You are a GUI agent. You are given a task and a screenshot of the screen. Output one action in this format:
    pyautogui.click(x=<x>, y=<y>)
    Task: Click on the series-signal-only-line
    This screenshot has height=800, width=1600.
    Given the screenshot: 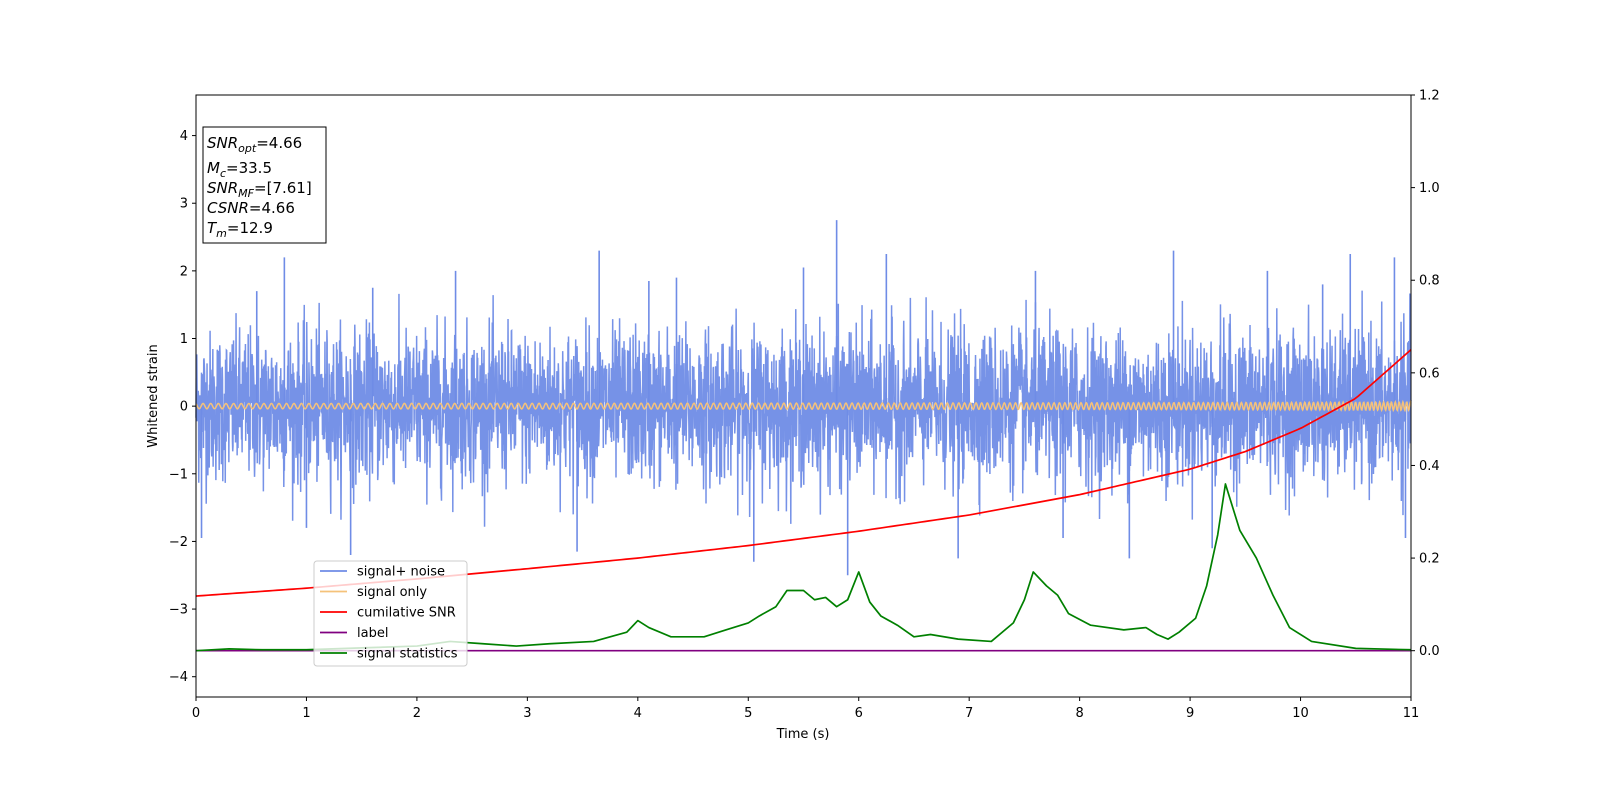 What is the action you would take?
    pyautogui.click(x=803, y=406)
    